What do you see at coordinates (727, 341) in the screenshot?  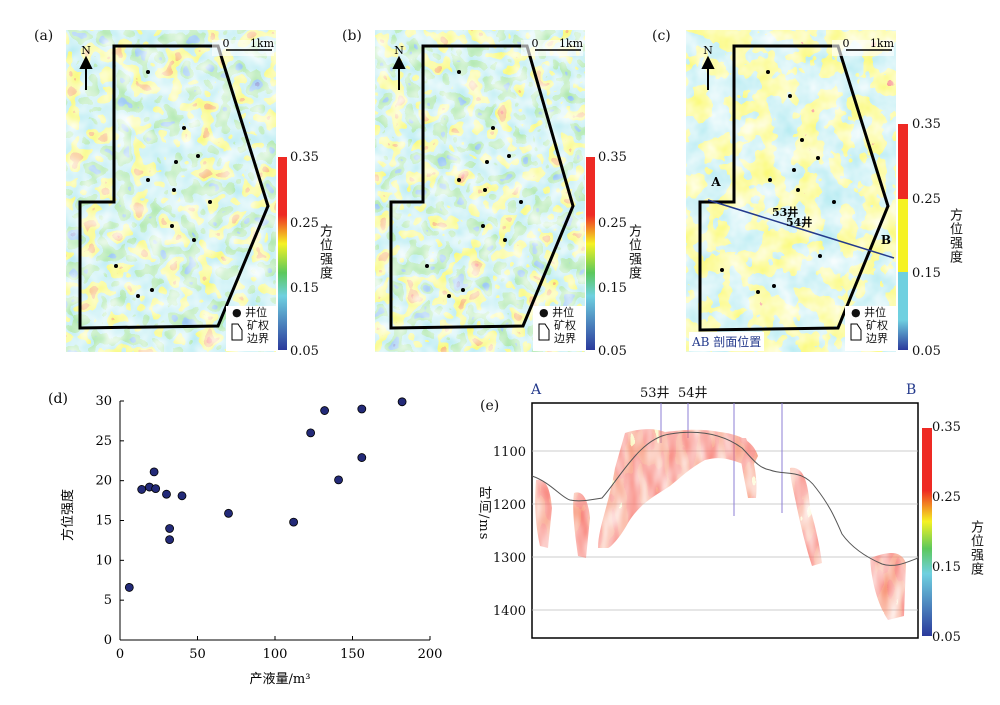 I see `profile-note: AB 剖面位置` at bounding box center [727, 341].